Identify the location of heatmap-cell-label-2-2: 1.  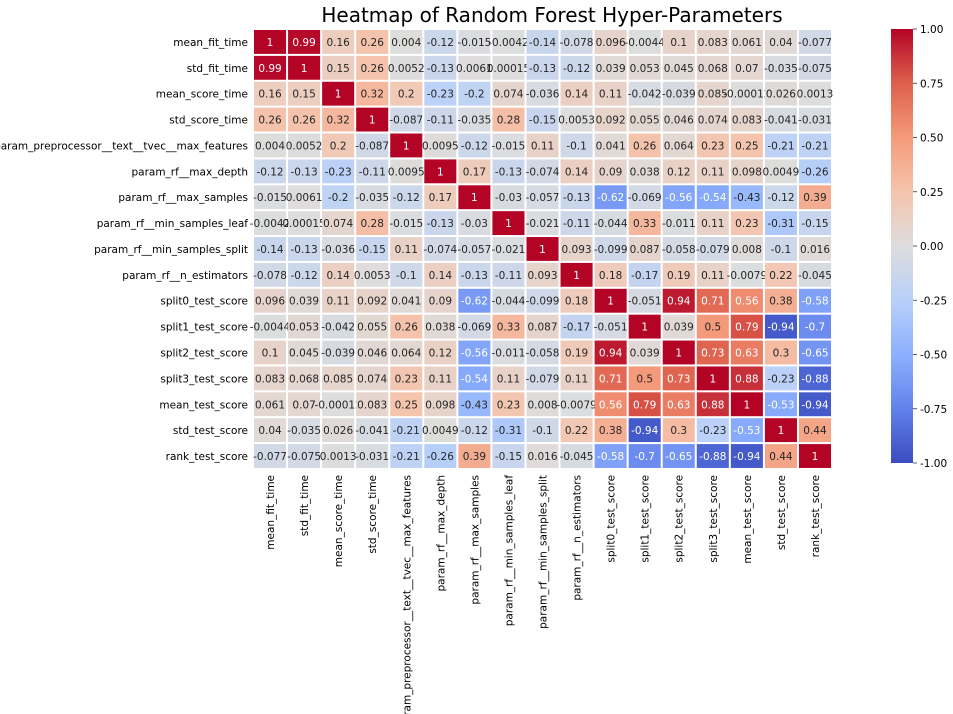
(338, 95).